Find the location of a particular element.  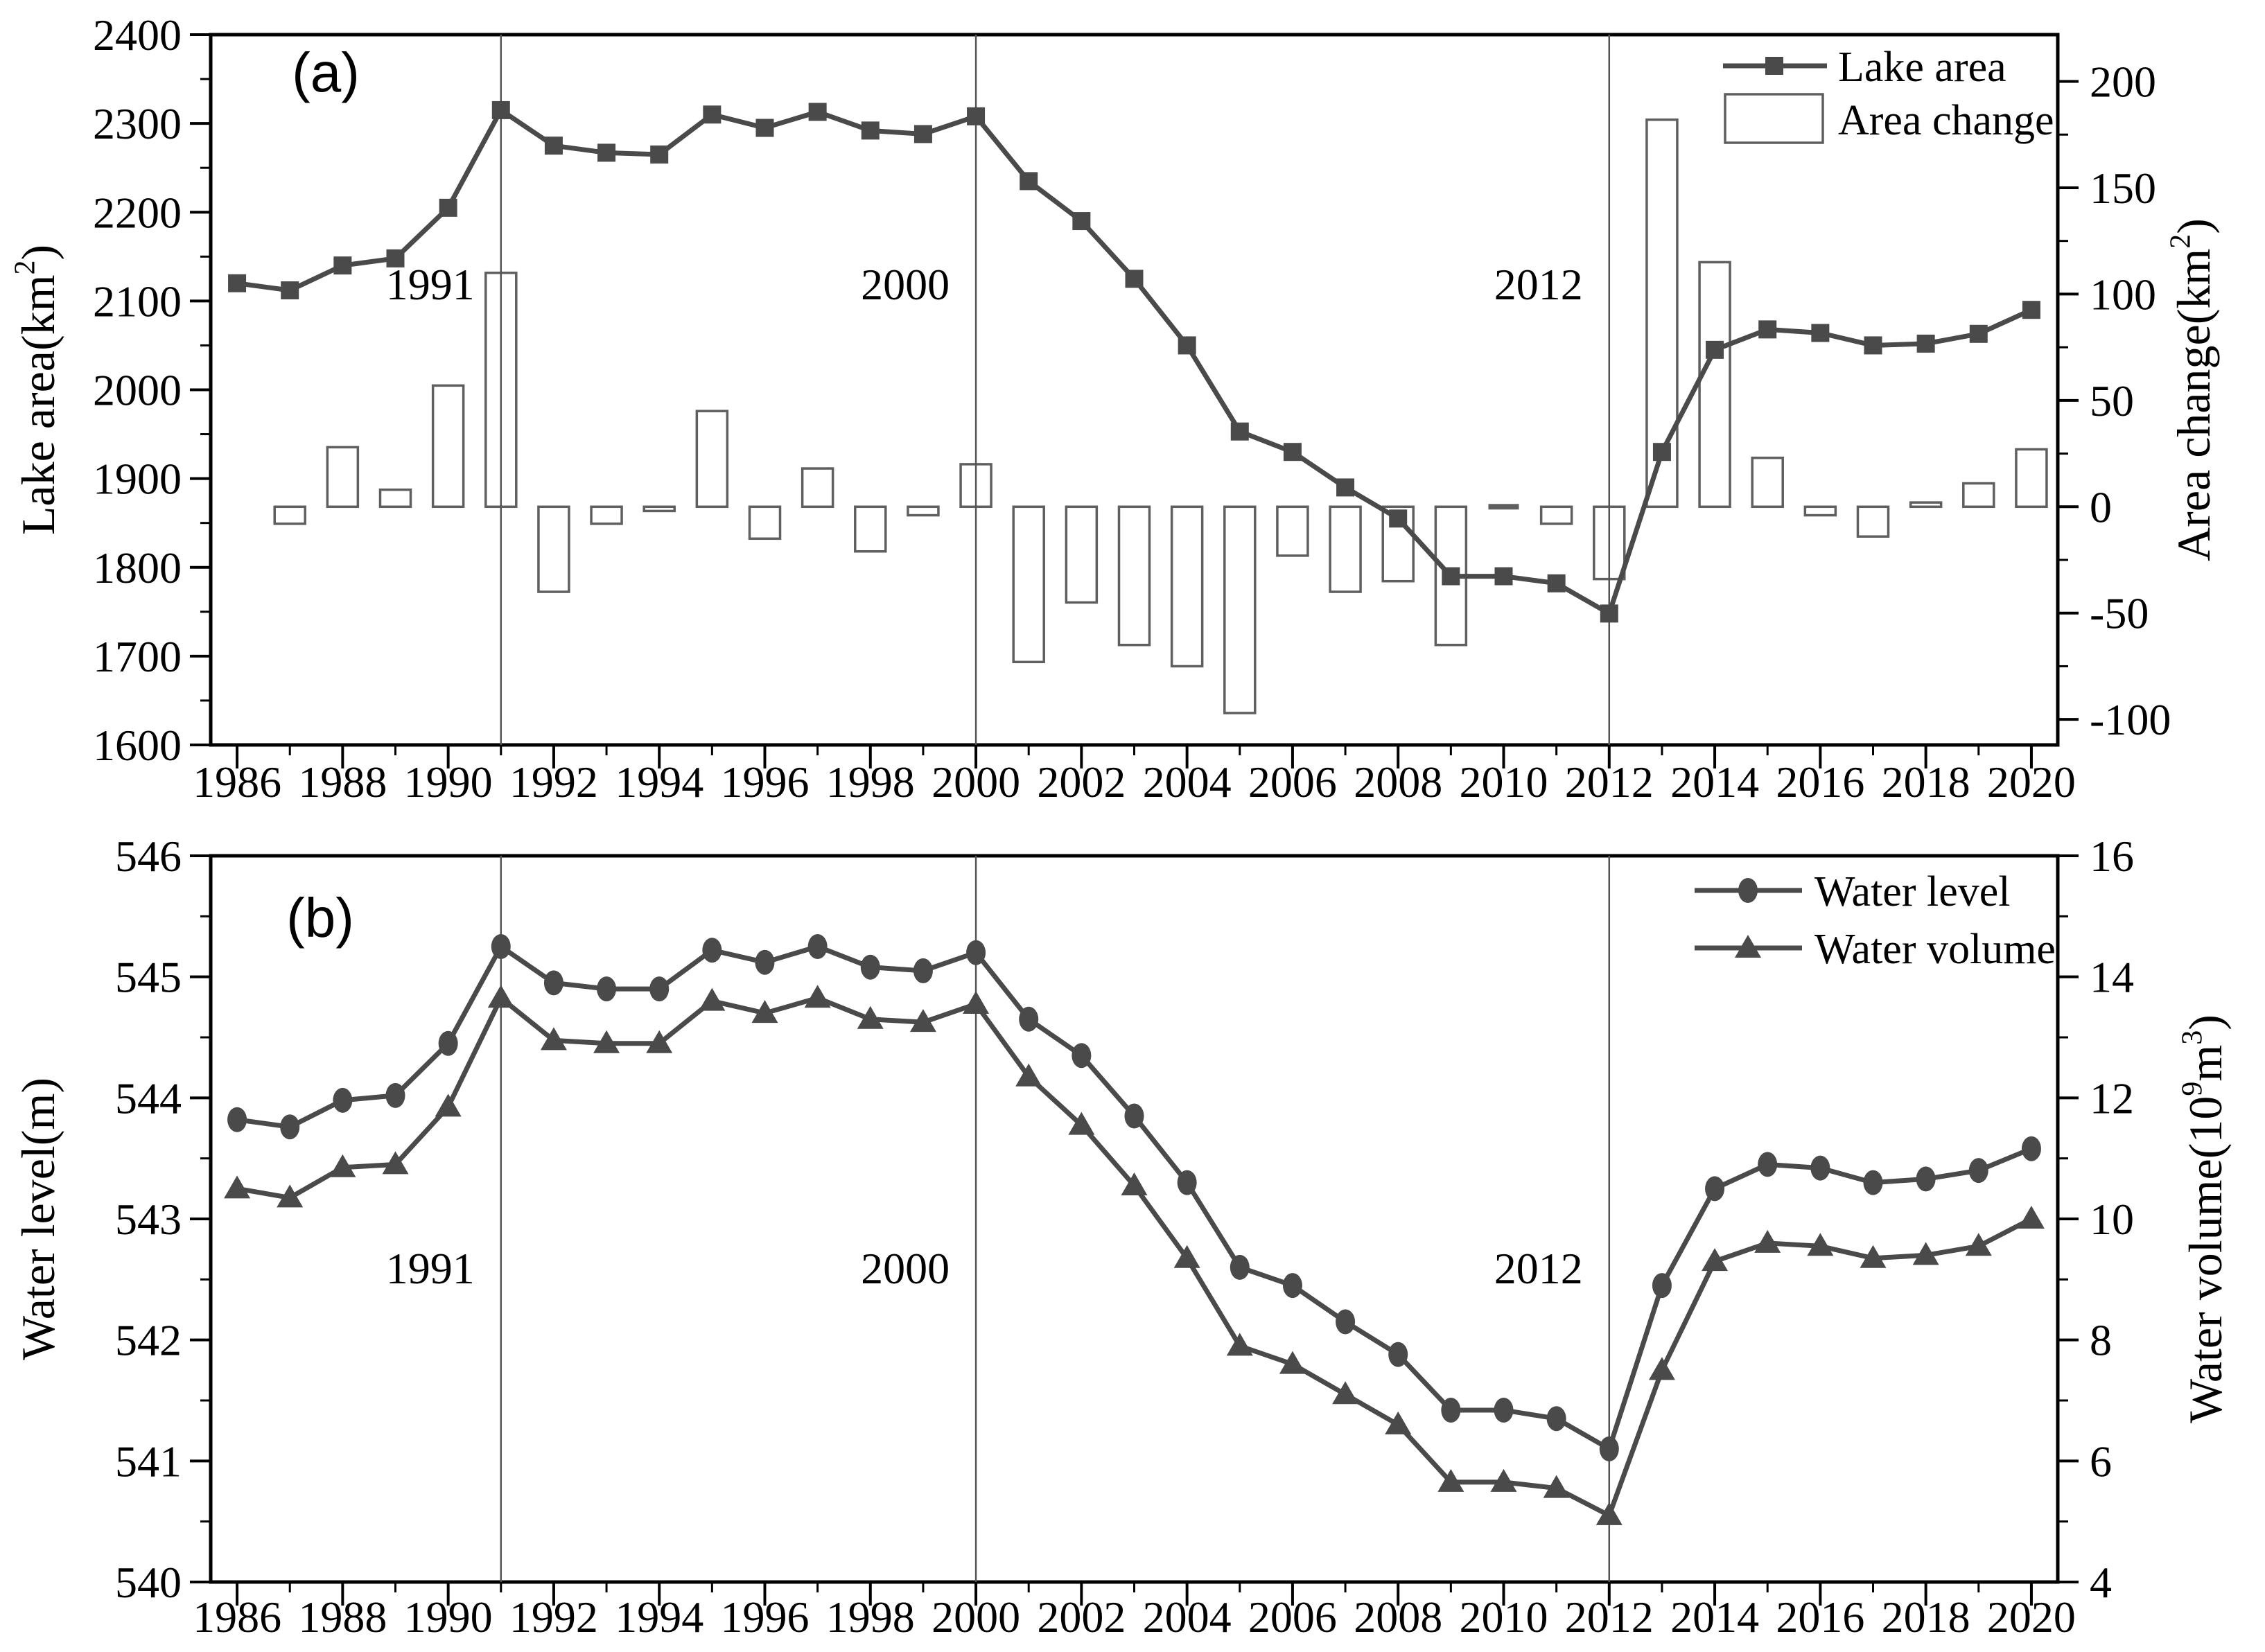

panel-a-x-tick-label: 2012 is located at coordinates (1609, 782).